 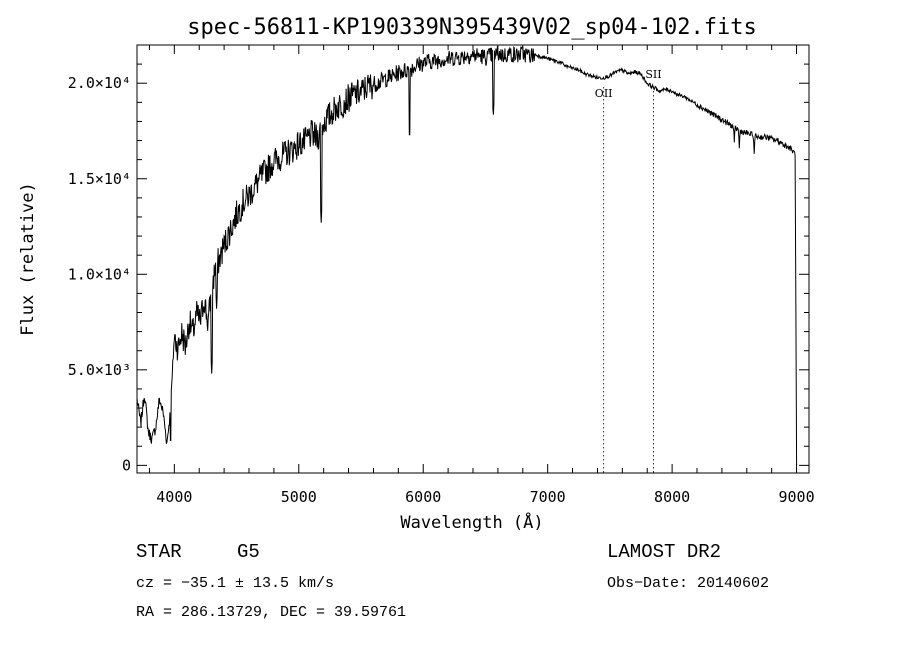 What do you see at coordinates (796, 497) in the screenshot?
I see `x-tick-label: 9000` at bounding box center [796, 497].